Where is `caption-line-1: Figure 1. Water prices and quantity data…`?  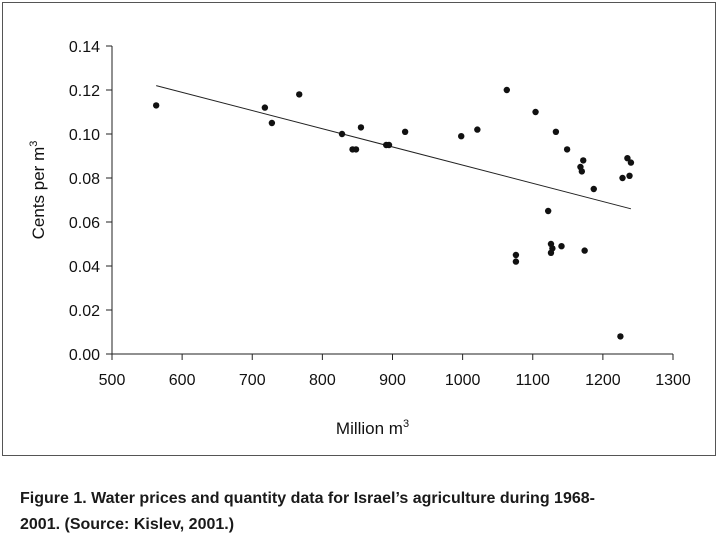
caption-line-1: Figure 1. Water prices and quantity data… is located at coordinates (307, 498).